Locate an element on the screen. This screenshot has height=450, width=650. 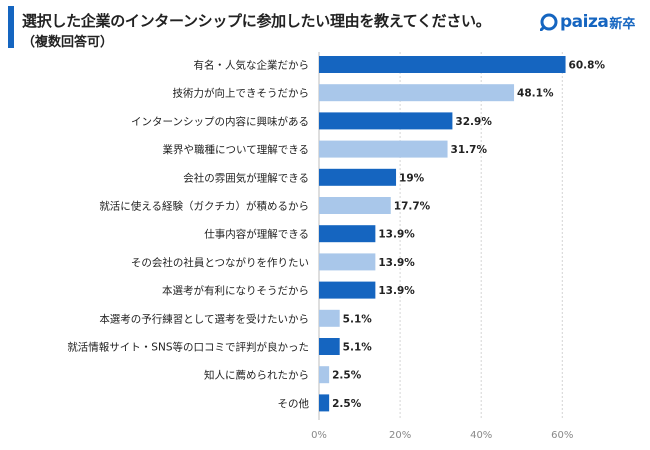
value-label: 32.9% is located at coordinates (473, 122).